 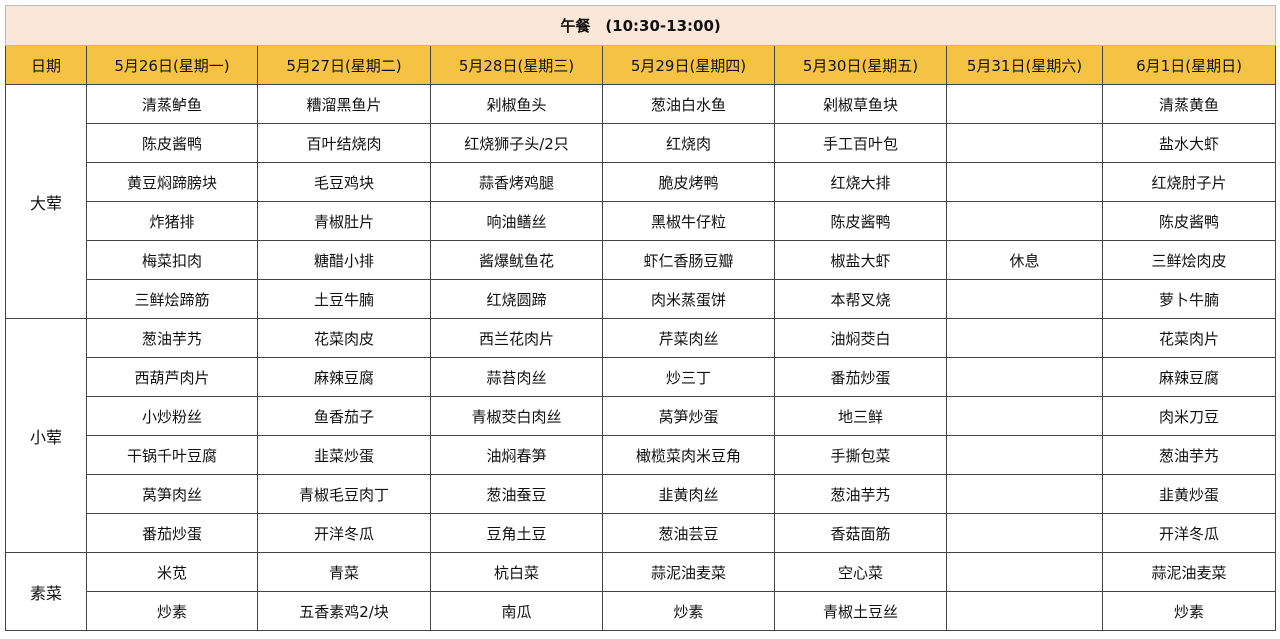 What do you see at coordinates (860, 260) in the screenshot?
I see `dish-cell: 椒盐大虾` at bounding box center [860, 260].